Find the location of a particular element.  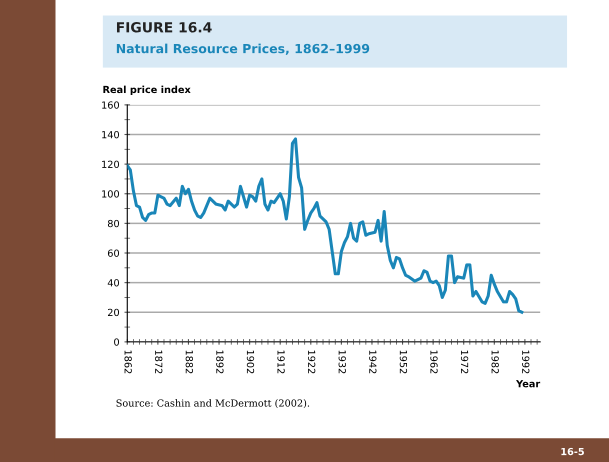

x-axis-title: Year is located at coordinates (528, 384).